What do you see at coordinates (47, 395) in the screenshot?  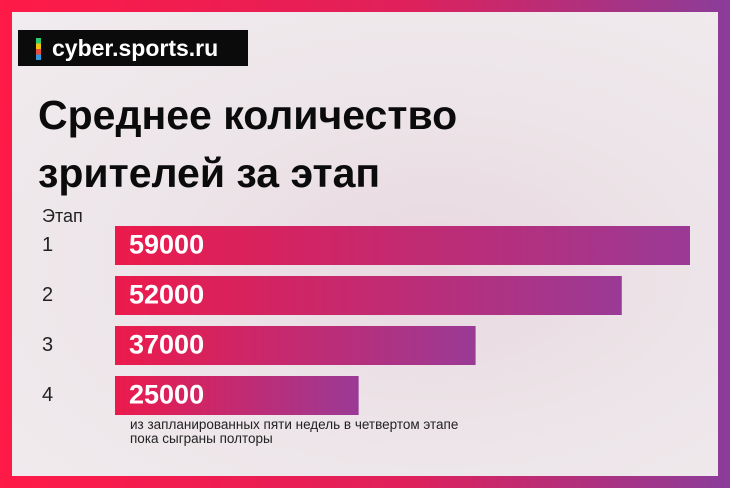 I see `y-tick-label: 4` at bounding box center [47, 395].